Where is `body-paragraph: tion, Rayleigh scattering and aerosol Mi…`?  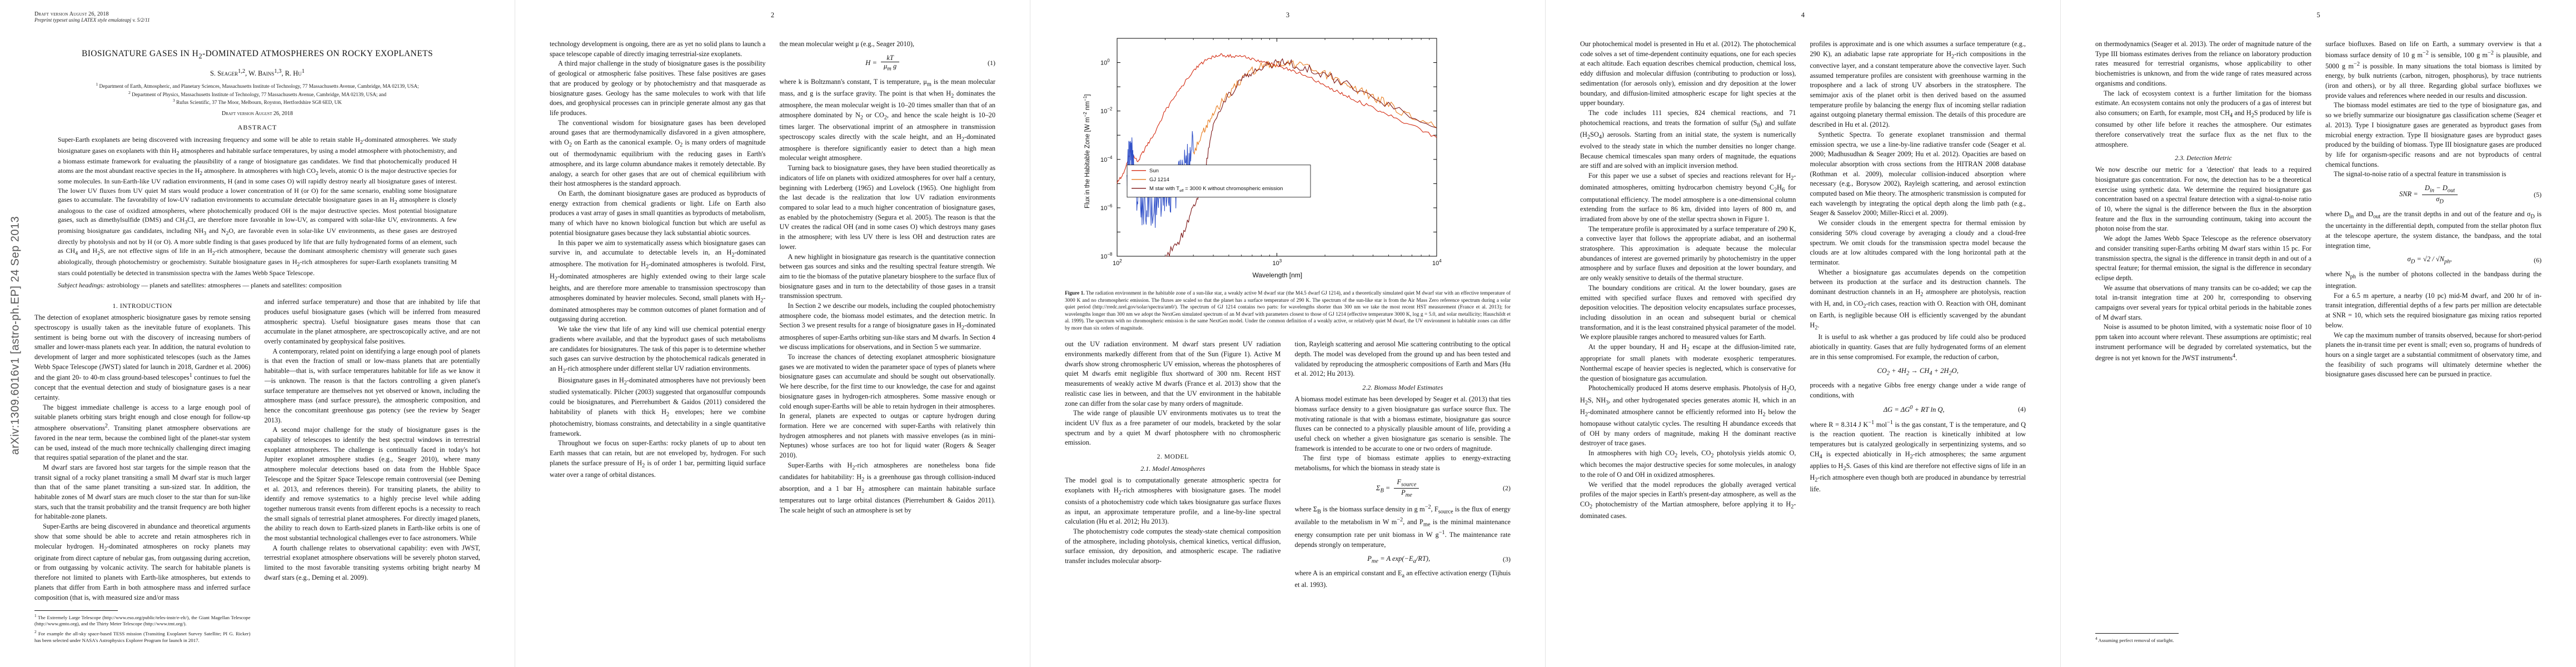
body-paragraph: tion, Rayleigh scattering and aerosol Mi… is located at coordinates (1402, 359).